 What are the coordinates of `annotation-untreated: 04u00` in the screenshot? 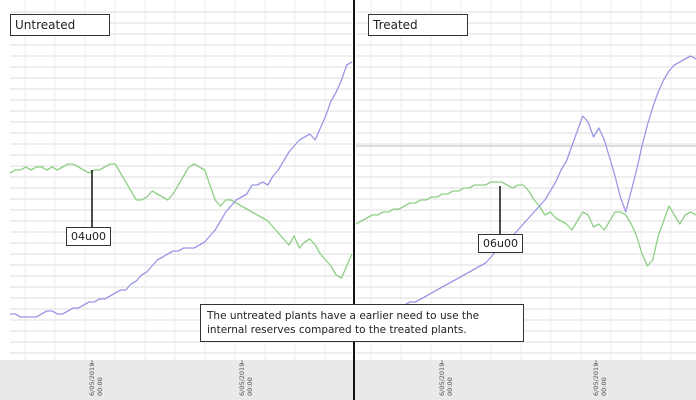 It's located at (88, 236).